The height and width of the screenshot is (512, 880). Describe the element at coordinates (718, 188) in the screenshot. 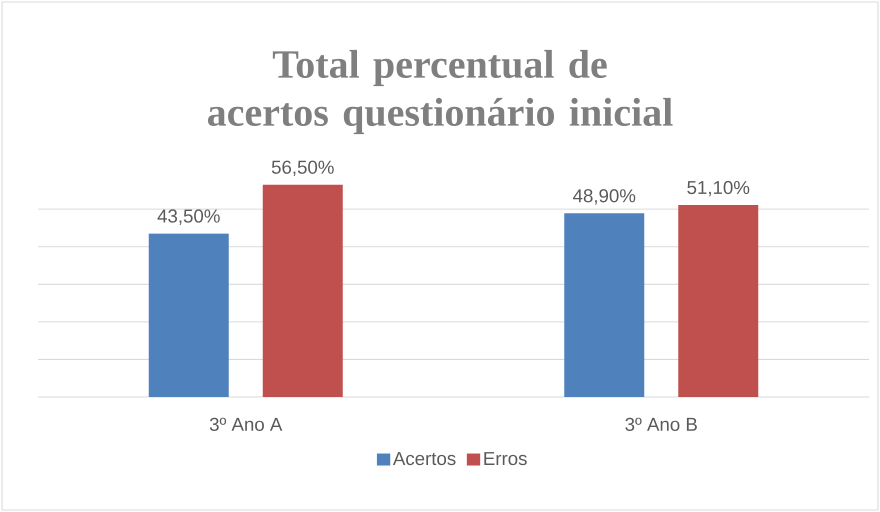

I see `data-label: 51,10%` at that location.